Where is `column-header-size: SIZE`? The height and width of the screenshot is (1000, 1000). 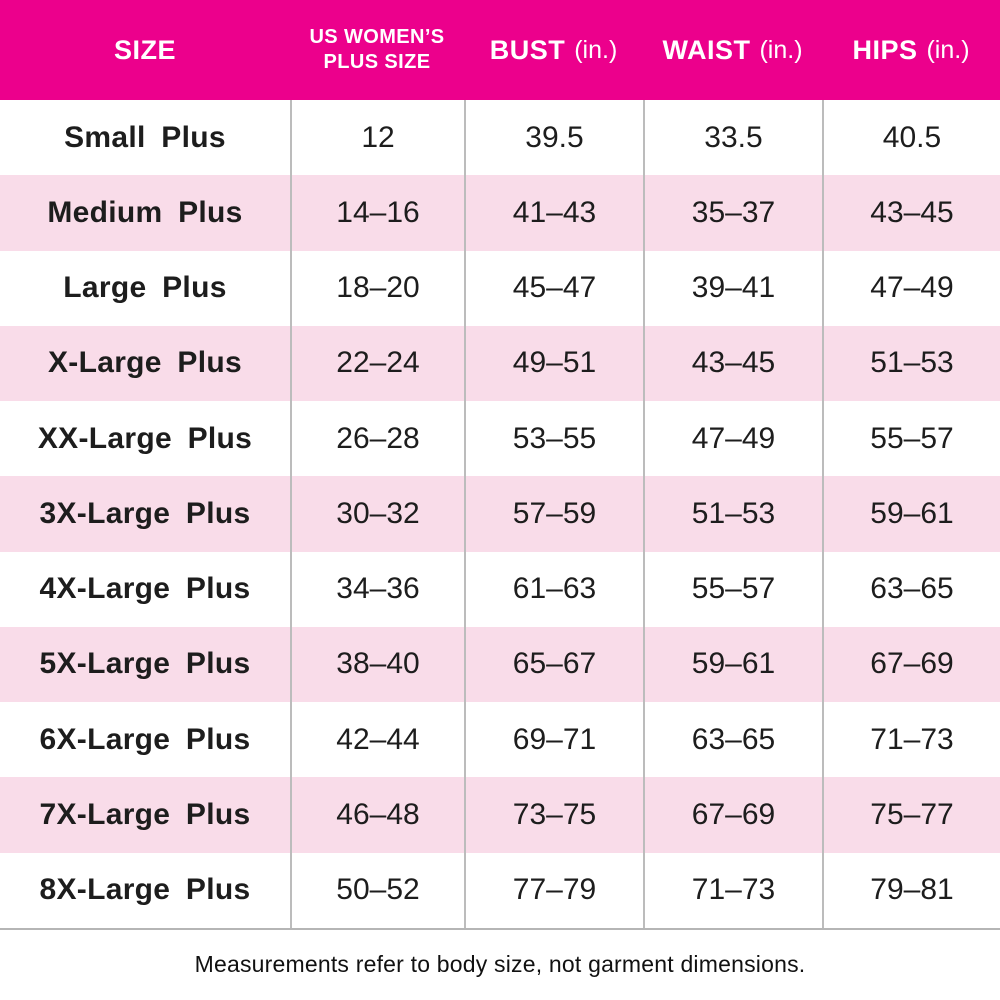 column-header-size: SIZE is located at coordinates (145, 50).